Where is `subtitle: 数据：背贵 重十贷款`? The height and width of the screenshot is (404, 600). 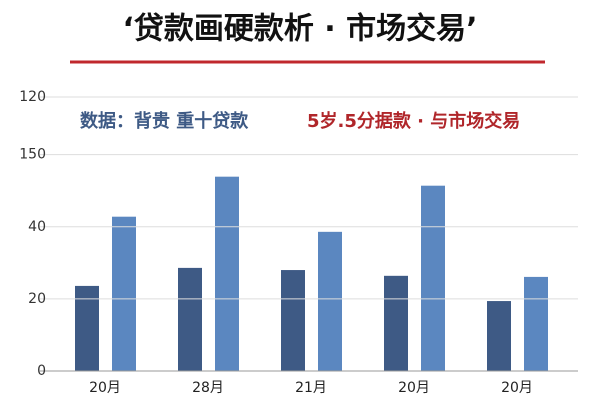
subtitle: 数据：背贵 重十贷款 is located at coordinates (164, 121).